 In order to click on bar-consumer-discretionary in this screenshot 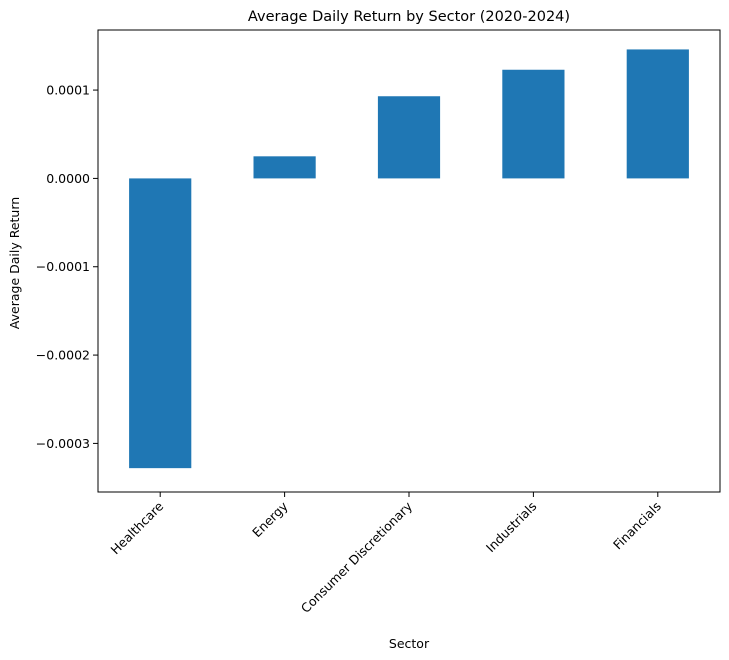, I will do `click(409, 137)`.